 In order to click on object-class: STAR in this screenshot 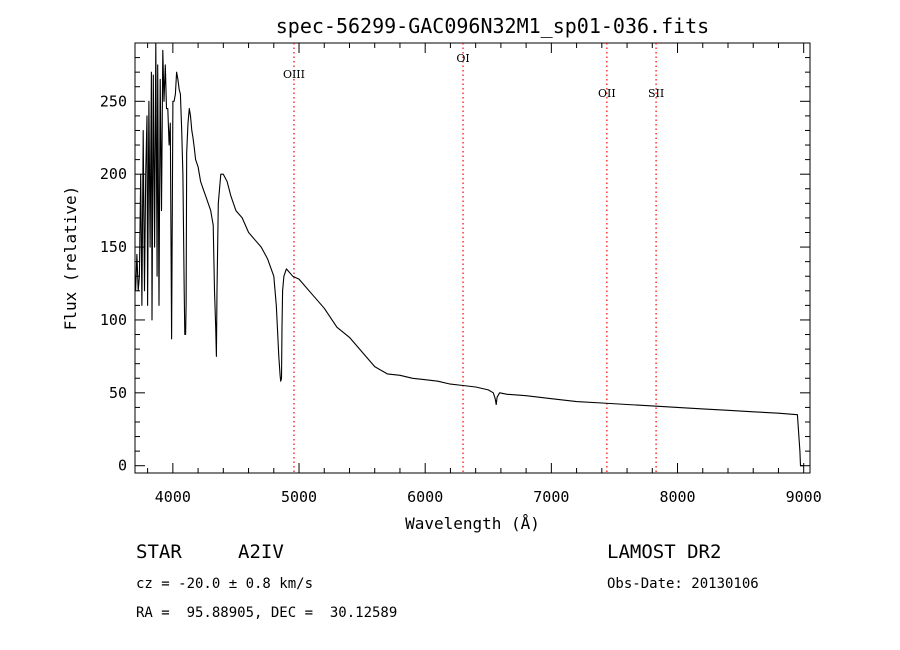, I will do `click(159, 552)`.